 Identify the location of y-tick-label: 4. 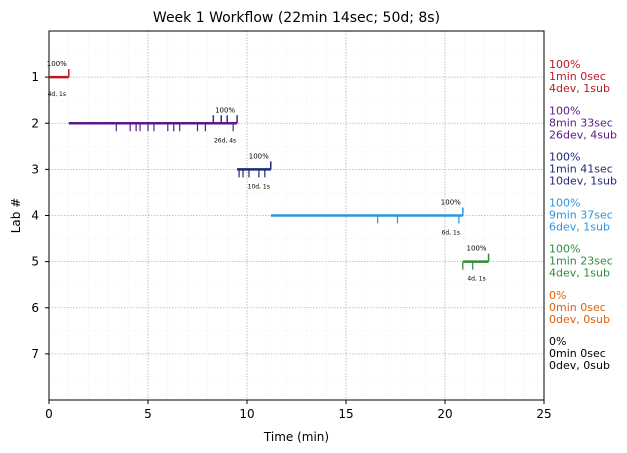
(35, 216).